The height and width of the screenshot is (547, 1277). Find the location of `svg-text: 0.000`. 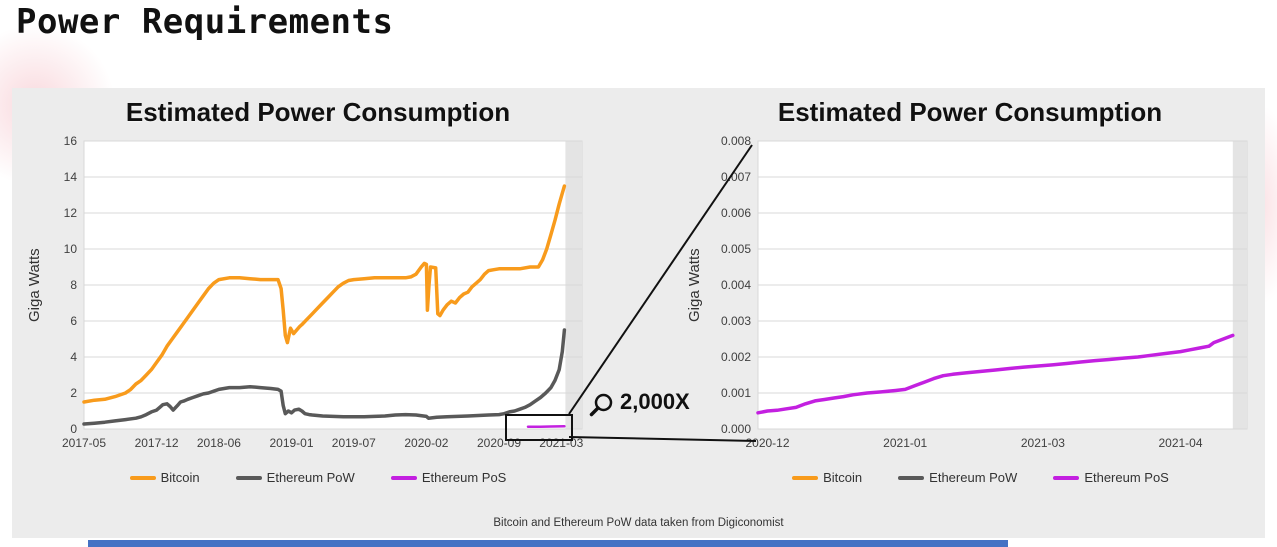

svg-text: 0.000 is located at coordinates (736, 429).